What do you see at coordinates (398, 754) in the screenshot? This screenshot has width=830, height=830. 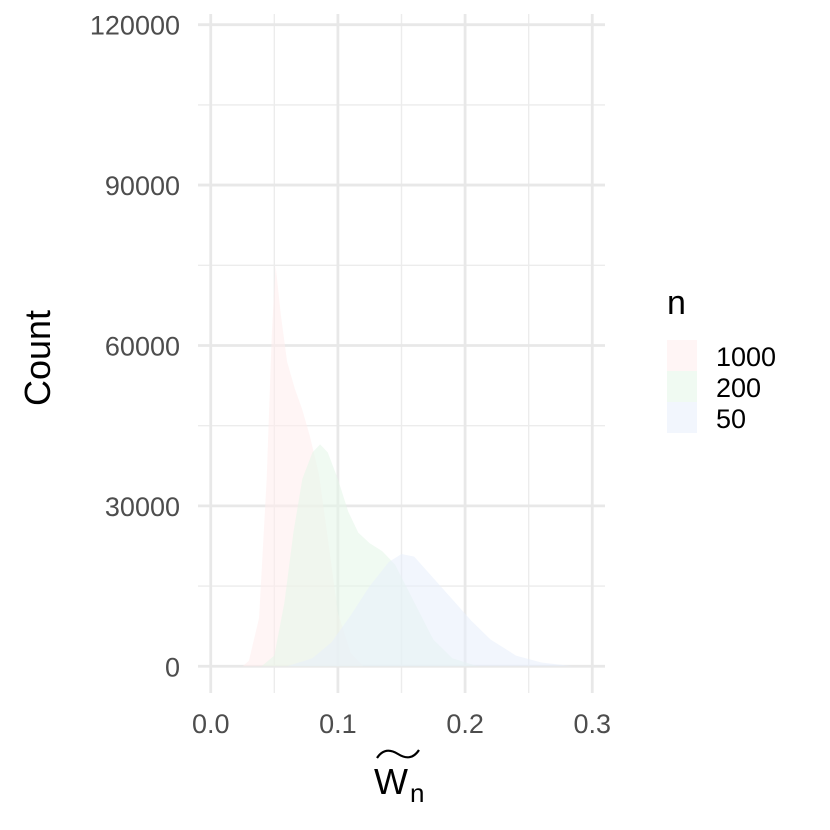 I see `tilde-mark` at bounding box center [398, 754].